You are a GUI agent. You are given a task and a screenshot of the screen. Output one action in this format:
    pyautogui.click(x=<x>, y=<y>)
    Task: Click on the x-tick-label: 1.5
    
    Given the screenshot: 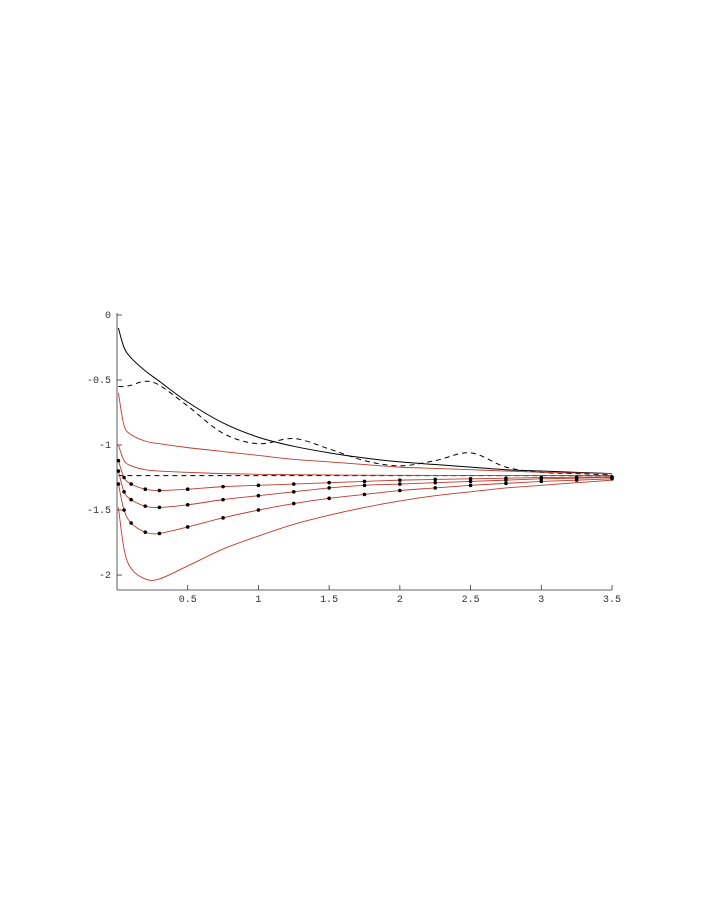 What is the action you would take?
    pyautogui.click(x=329, y=600)
    